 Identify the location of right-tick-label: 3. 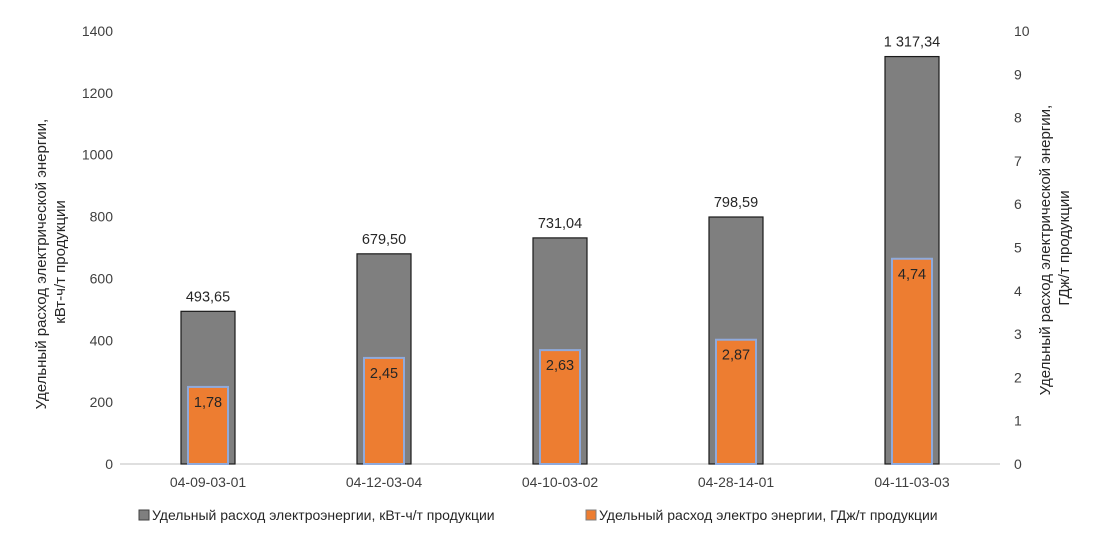
(1018, 334).